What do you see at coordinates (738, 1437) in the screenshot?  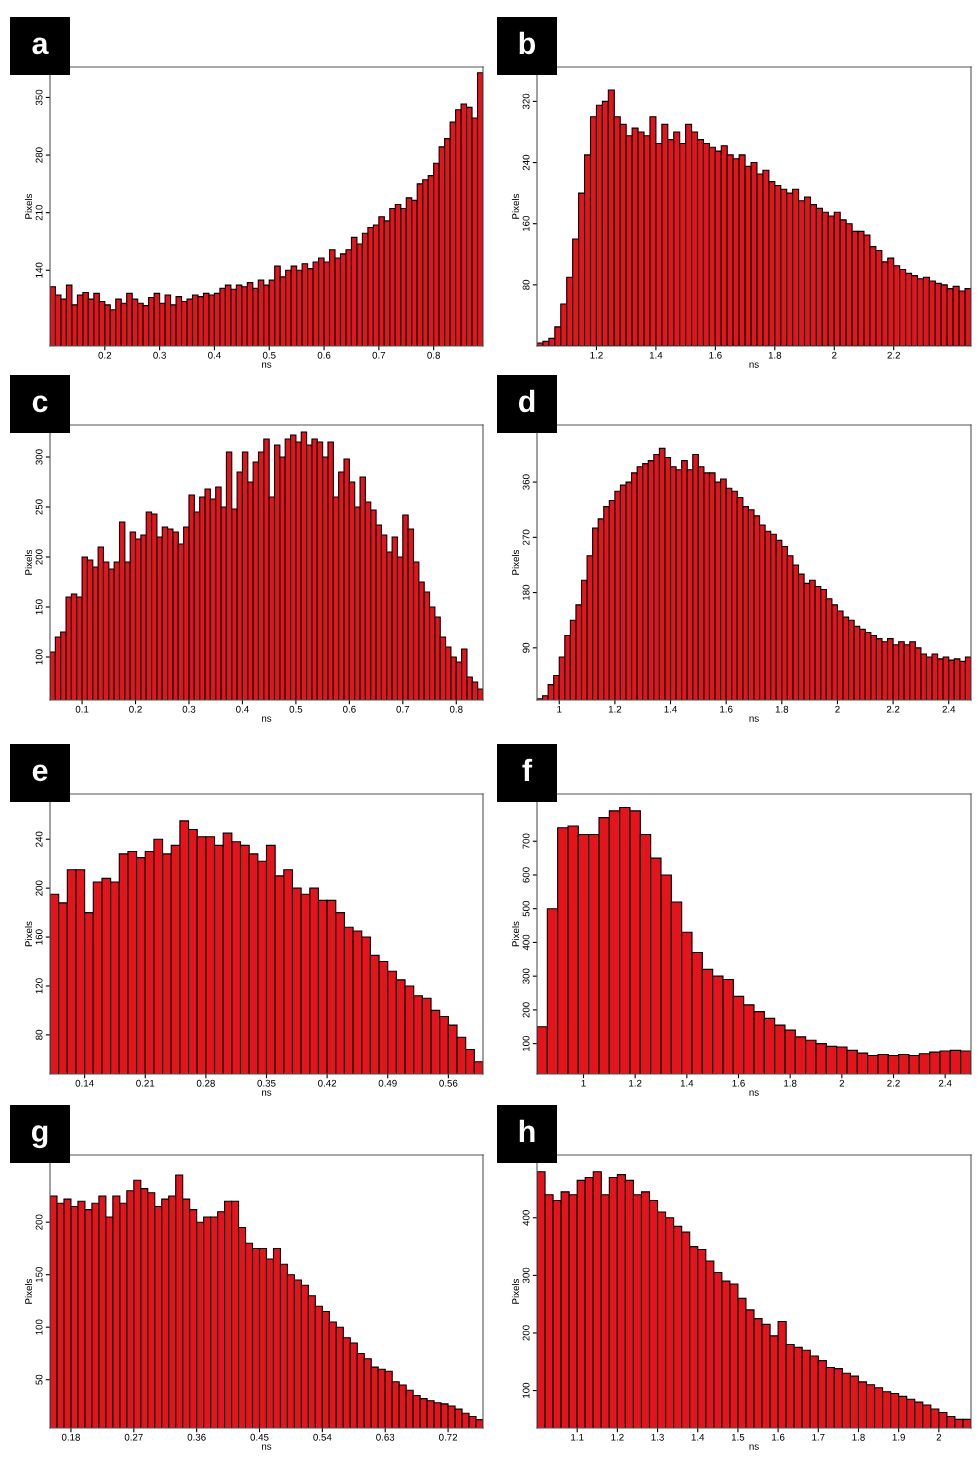 I see `x-tick-label: 1.5` at bounding box center [738, 1437].